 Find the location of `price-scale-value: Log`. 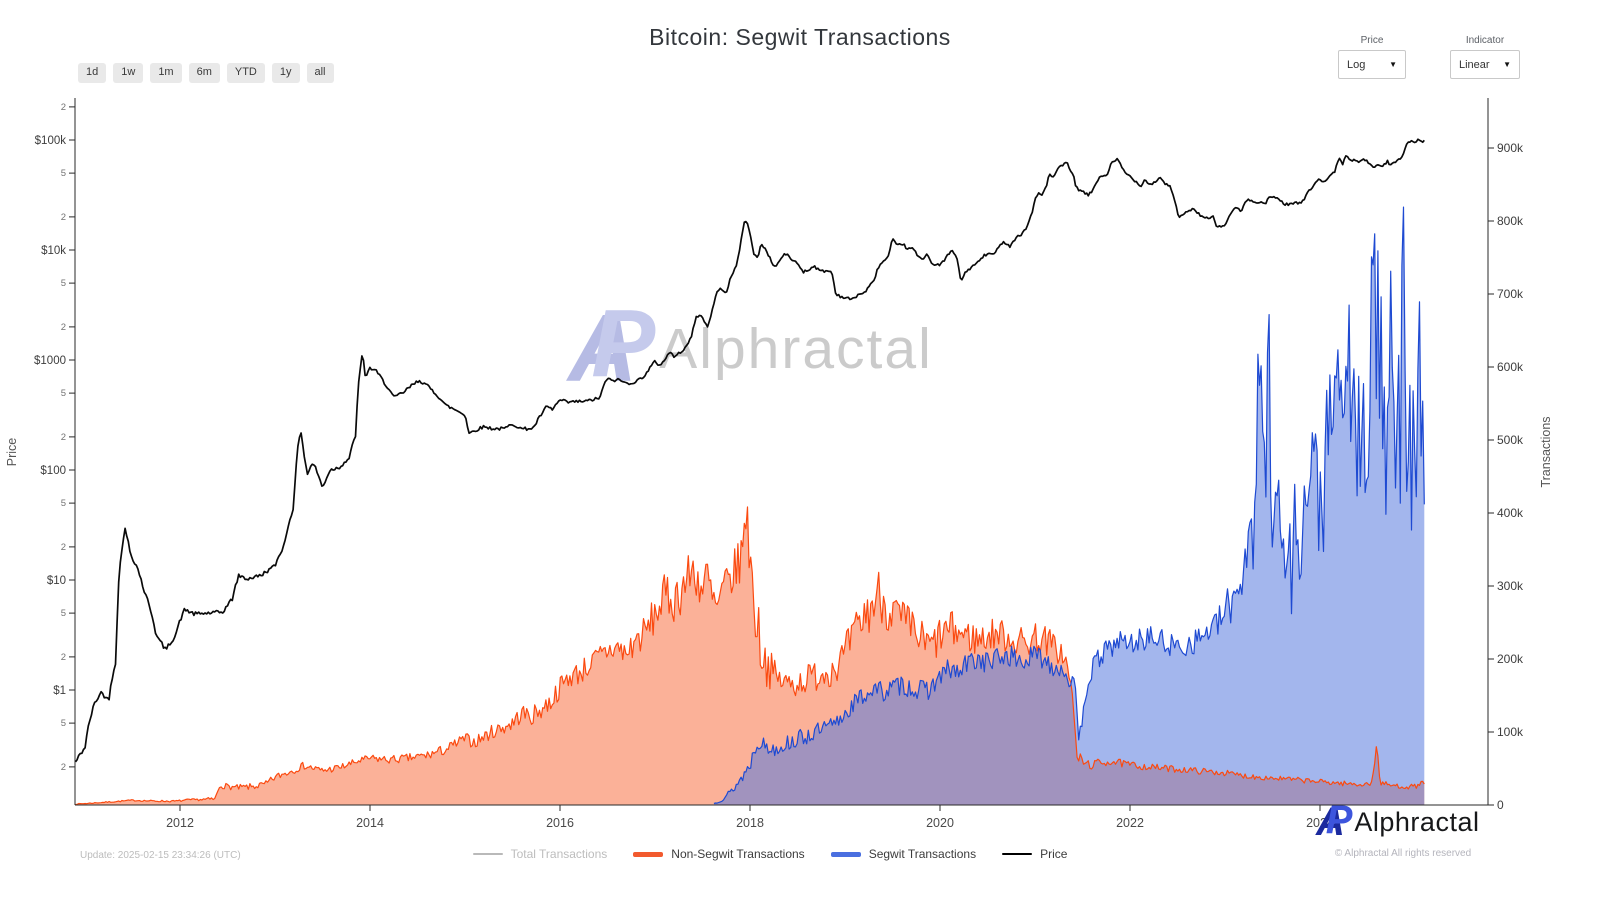

price-scale-value: Log is located at coordinates (1356, 64).